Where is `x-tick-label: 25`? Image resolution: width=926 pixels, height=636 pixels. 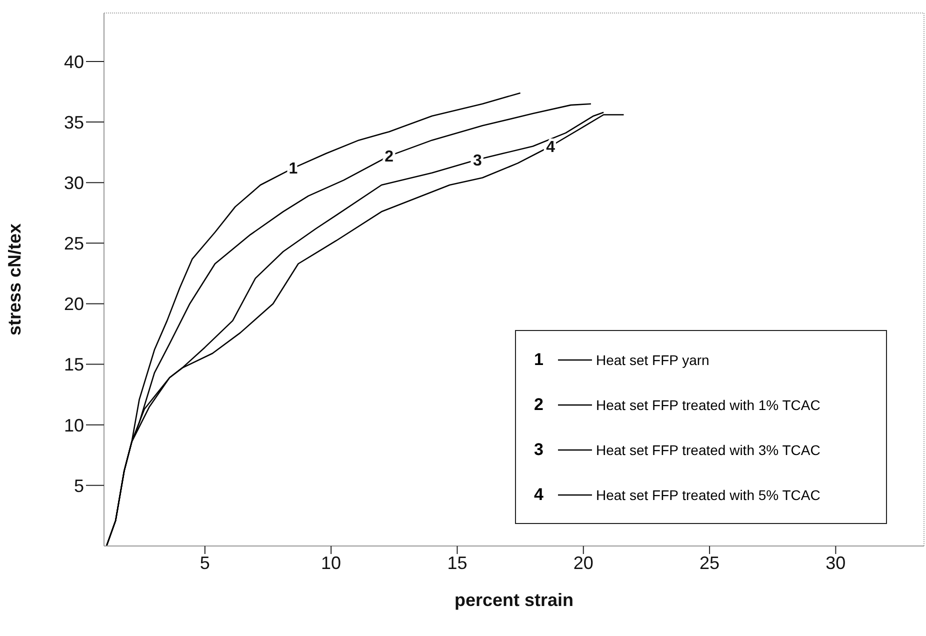
x-tick-label: 25 is located at coordinates (710, 562).